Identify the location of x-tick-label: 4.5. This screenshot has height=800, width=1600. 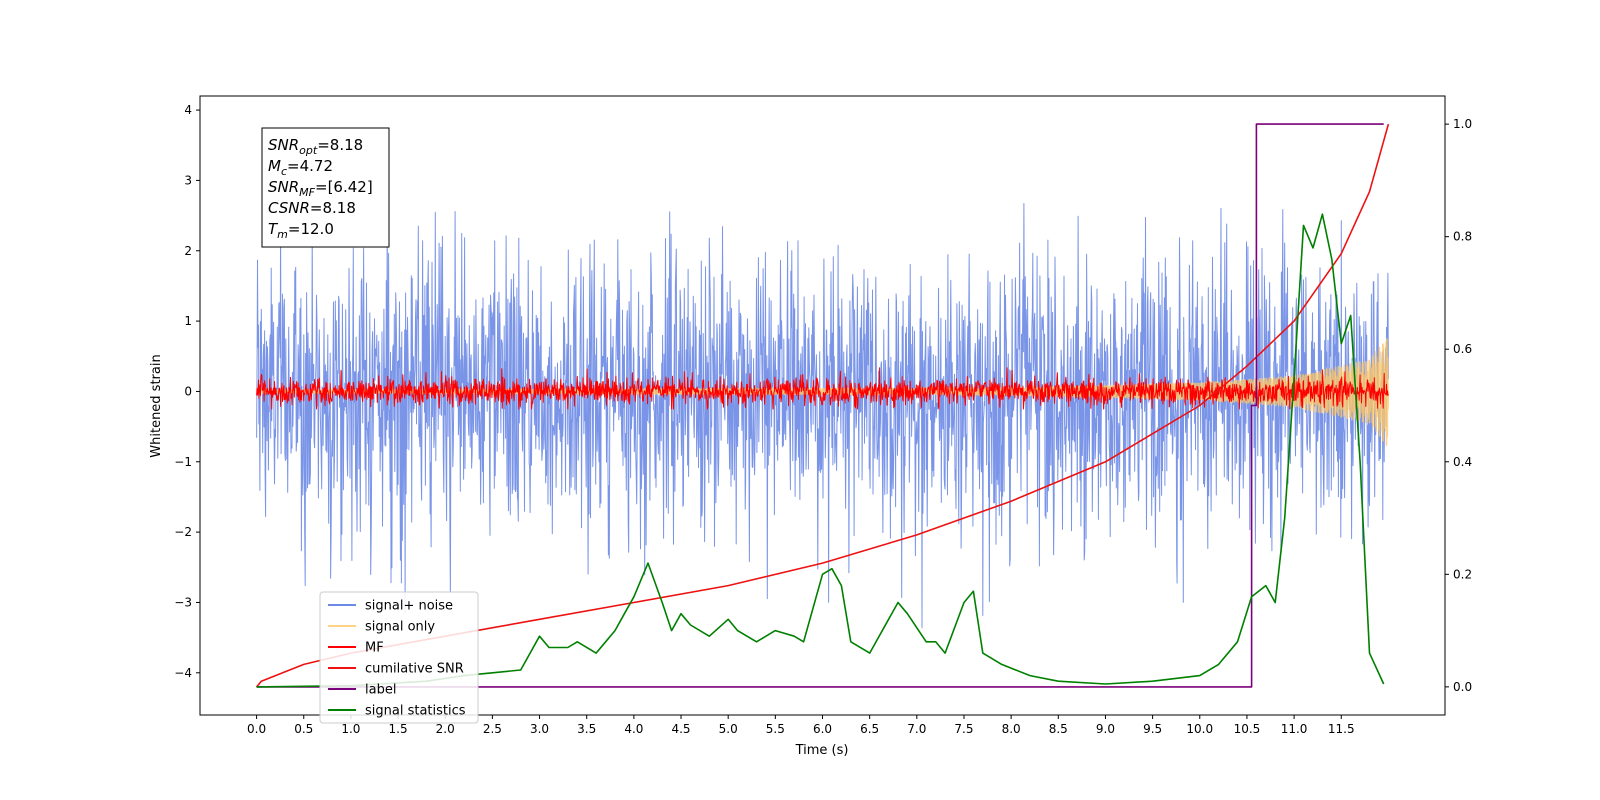
(680, 729).